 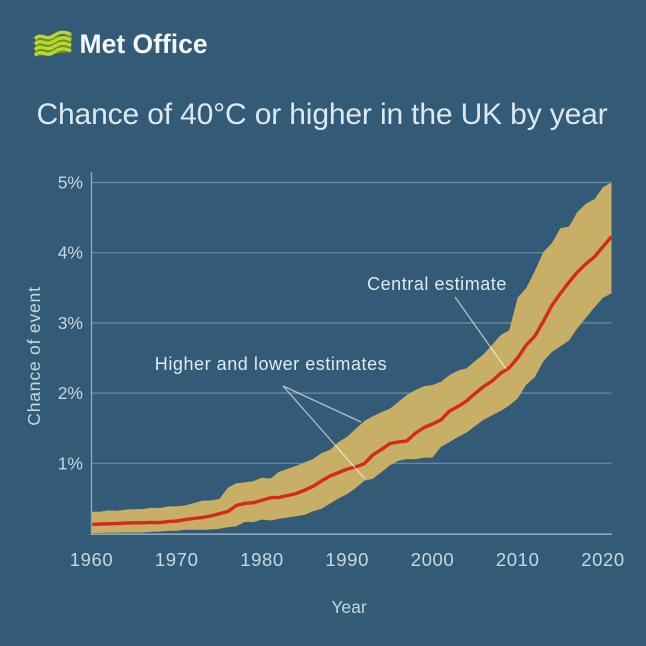 What do you see at coordinates (34, 355) in the screenshot?
I see `svg-text: Chance of event` at bounding box center [34, 355].